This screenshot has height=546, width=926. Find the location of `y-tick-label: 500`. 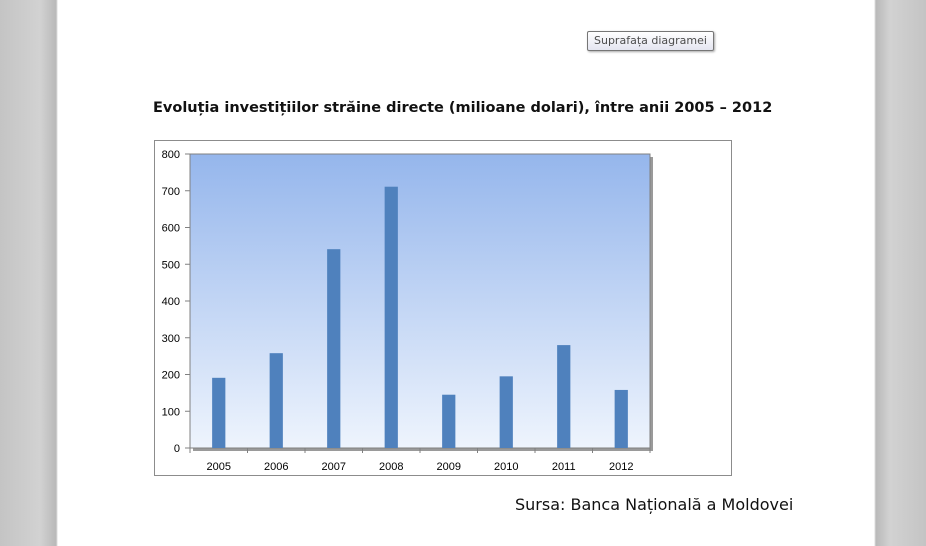

y-tick-label: 500 is located at coordinates (171, 265).